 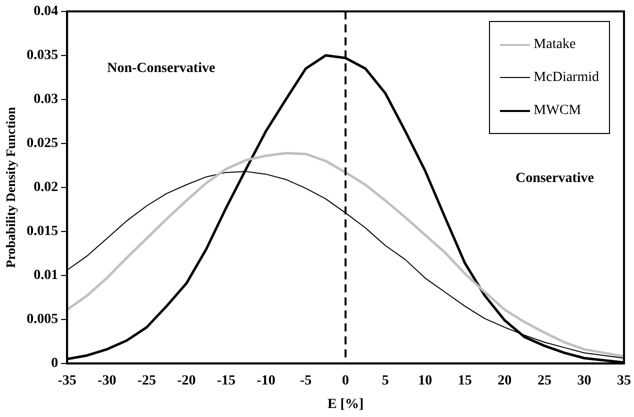 What do you see at coordinates (42, 56) in the screenshot?
I see `y-tick-label: 0.035` at bounding box center [42, 56].